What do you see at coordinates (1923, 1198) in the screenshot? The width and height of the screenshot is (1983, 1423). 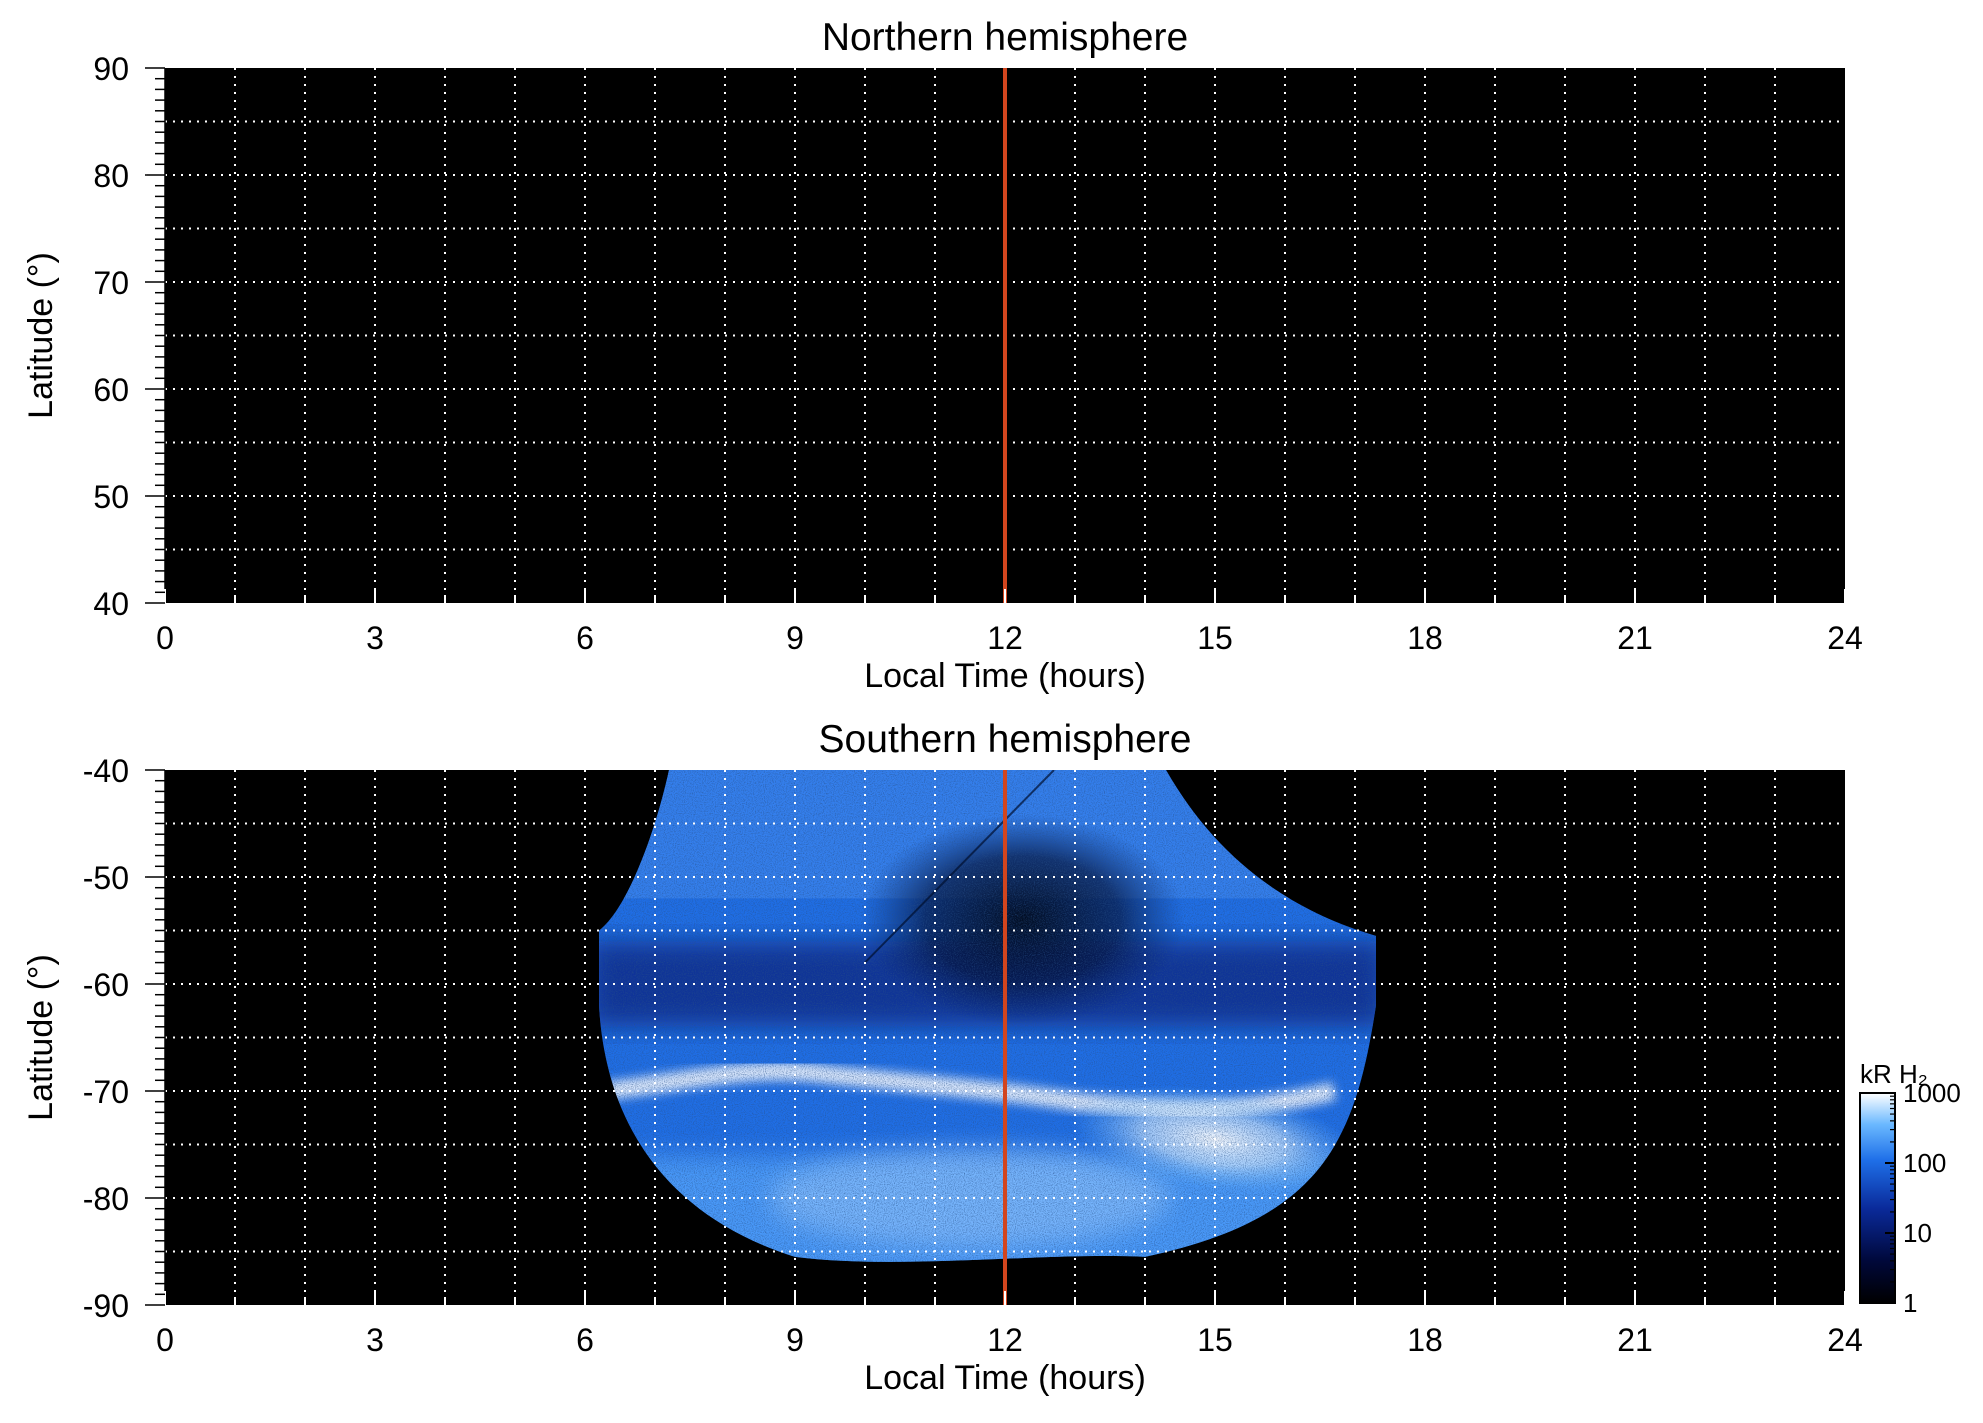 I see `colorbar-ticks: 1 10 100 1000` at bounding box center [1923, 1198].